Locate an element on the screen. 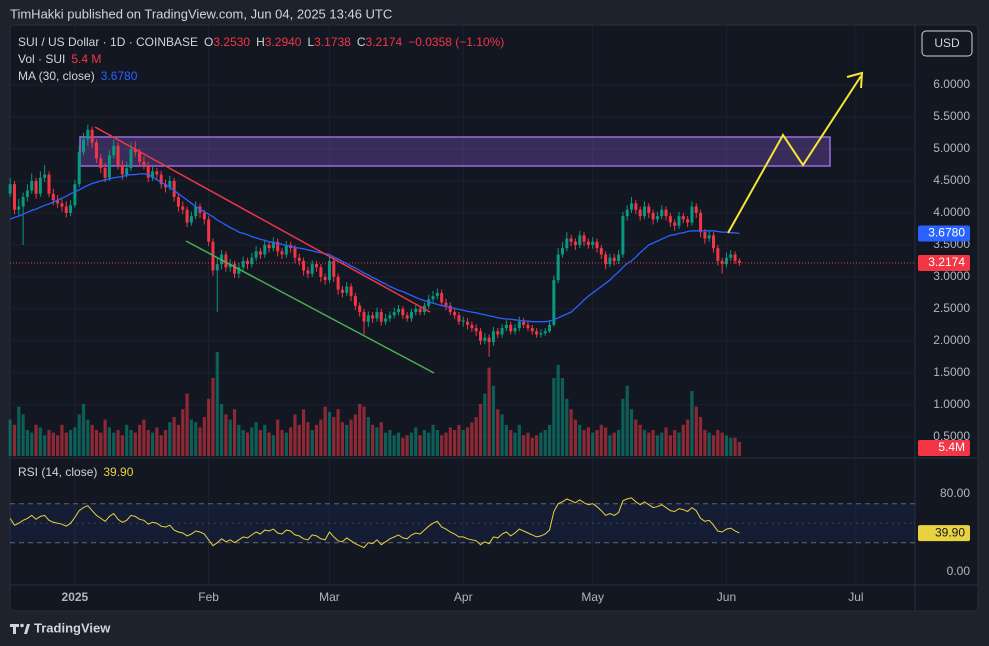 The height and width of the screenshot is (646, 989). volume-name: Vol · SUI is located at coordinates (41, 59).